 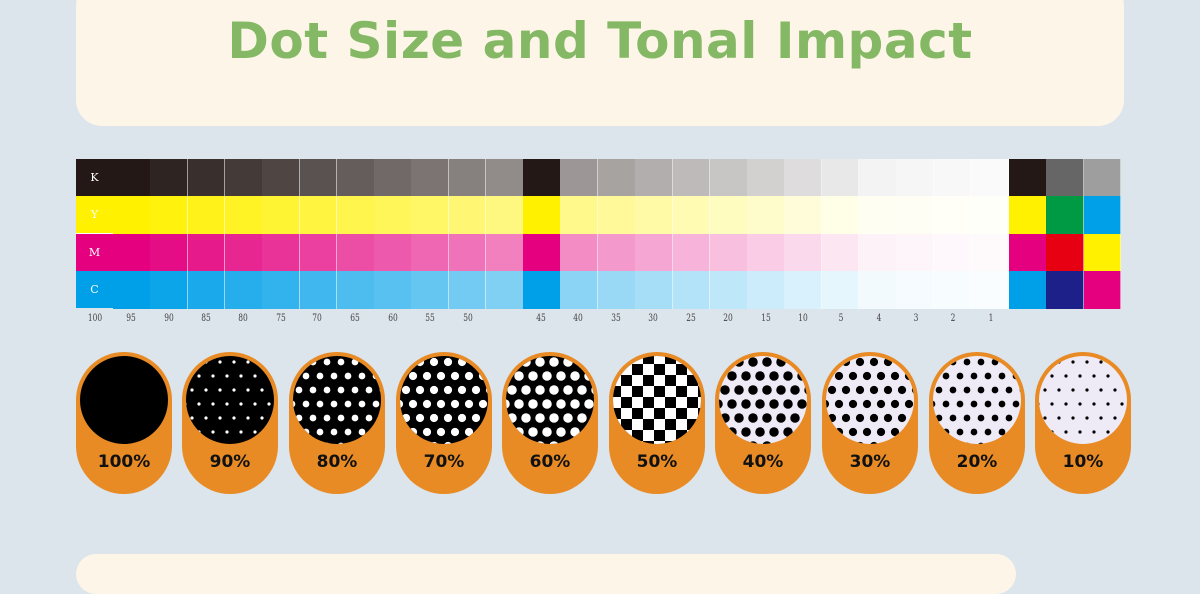 I want to click on ink-label-c: C, so click(x=94, y=289).